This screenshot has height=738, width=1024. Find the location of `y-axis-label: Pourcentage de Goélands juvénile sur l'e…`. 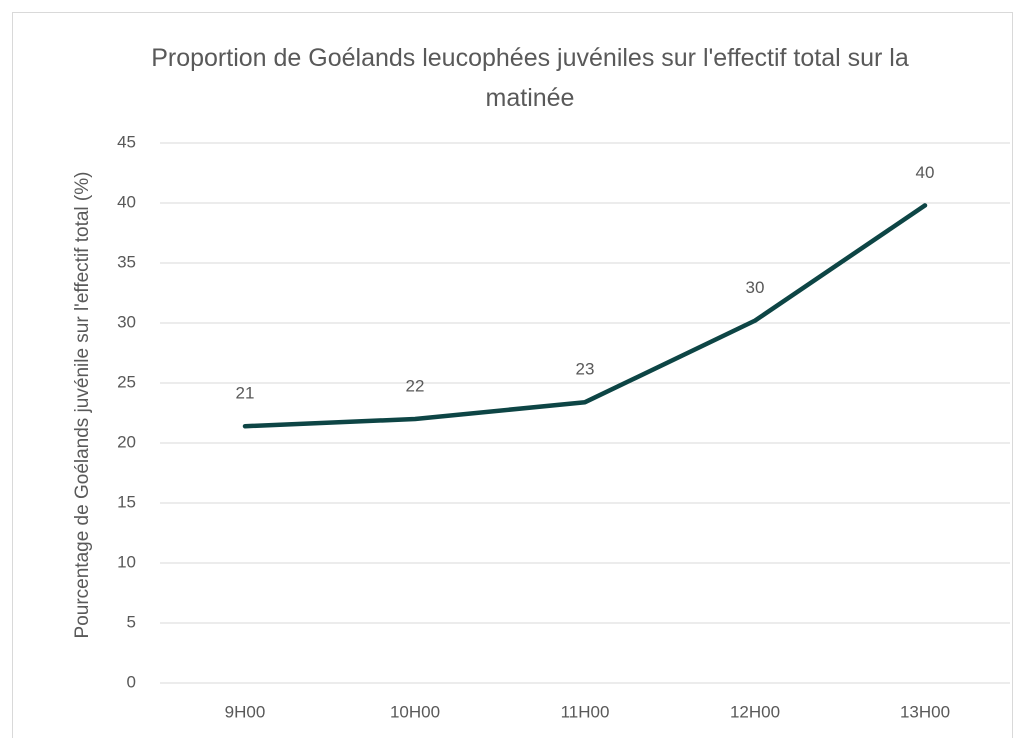

y-axis-label: Pourcentage de Goélands juvénile sur l'e… is located at coordinates (82, 405).